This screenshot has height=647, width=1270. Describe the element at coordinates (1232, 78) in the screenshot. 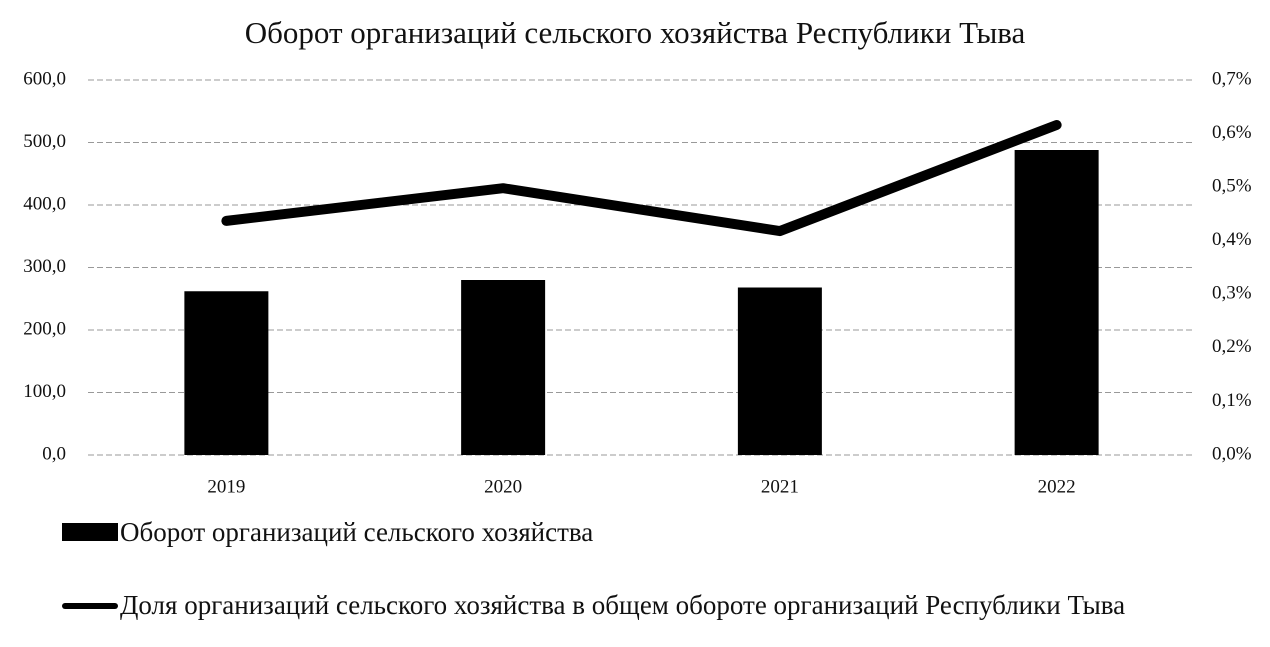

I see `y2-tick-label: 0,7%` at that location.